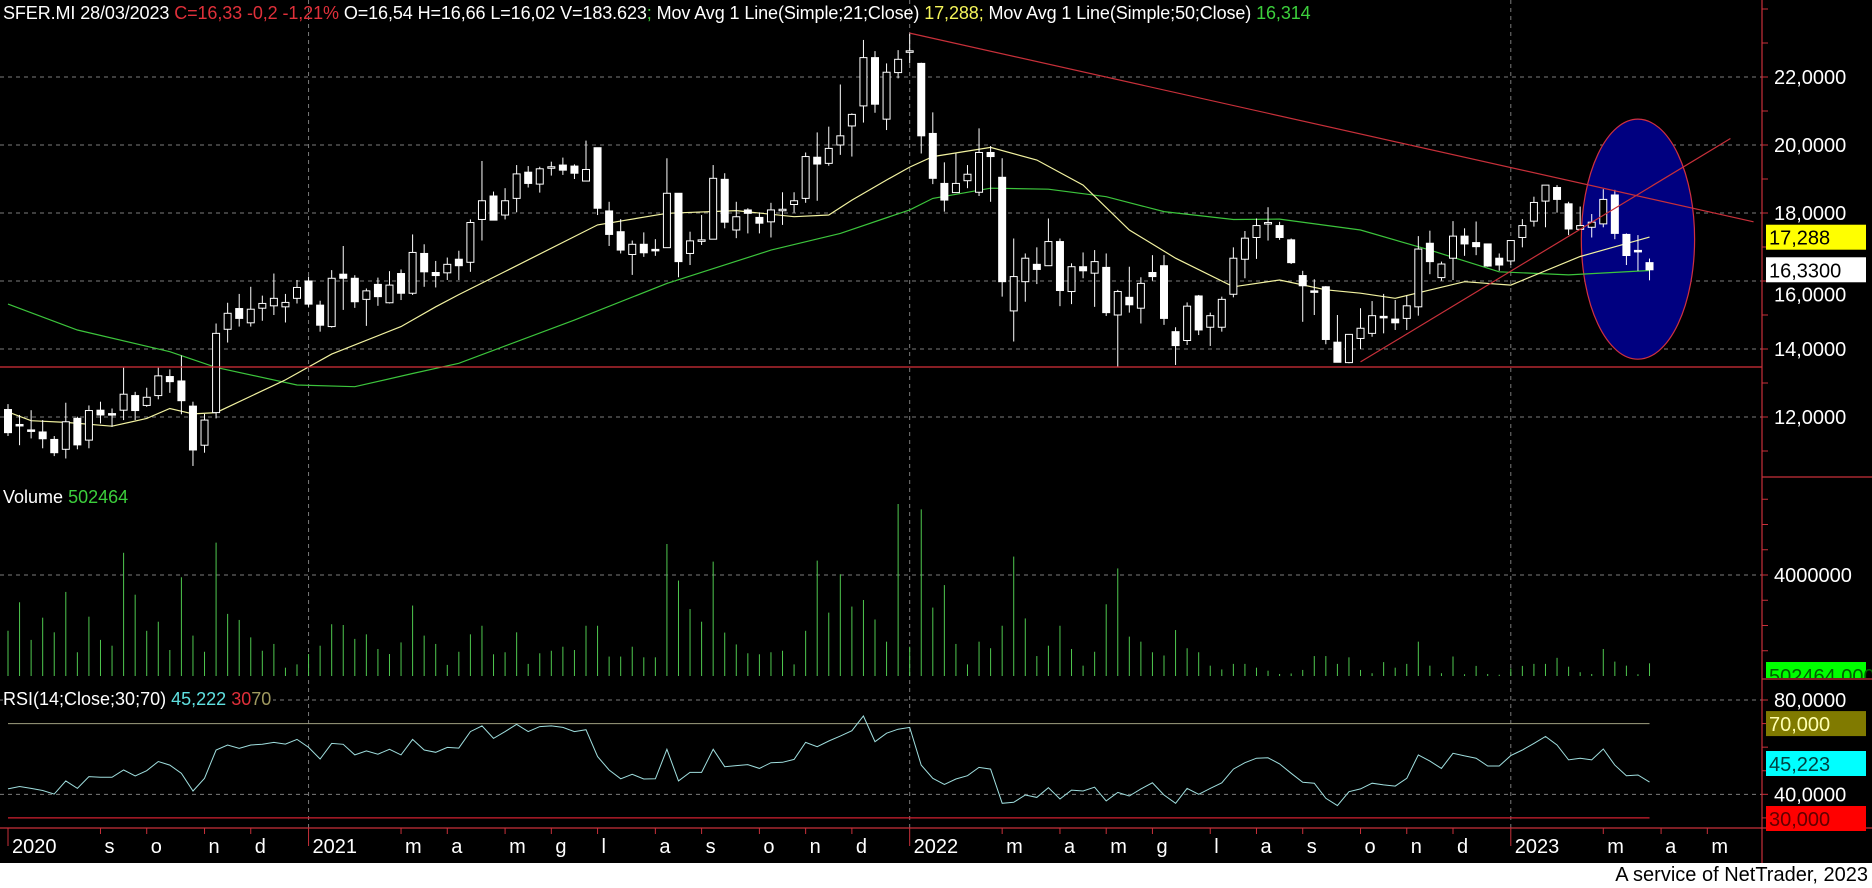 This screenshot has width=1872, height=888. I want to click on volume-panel-label: Volume 502464, so click(65, 497).